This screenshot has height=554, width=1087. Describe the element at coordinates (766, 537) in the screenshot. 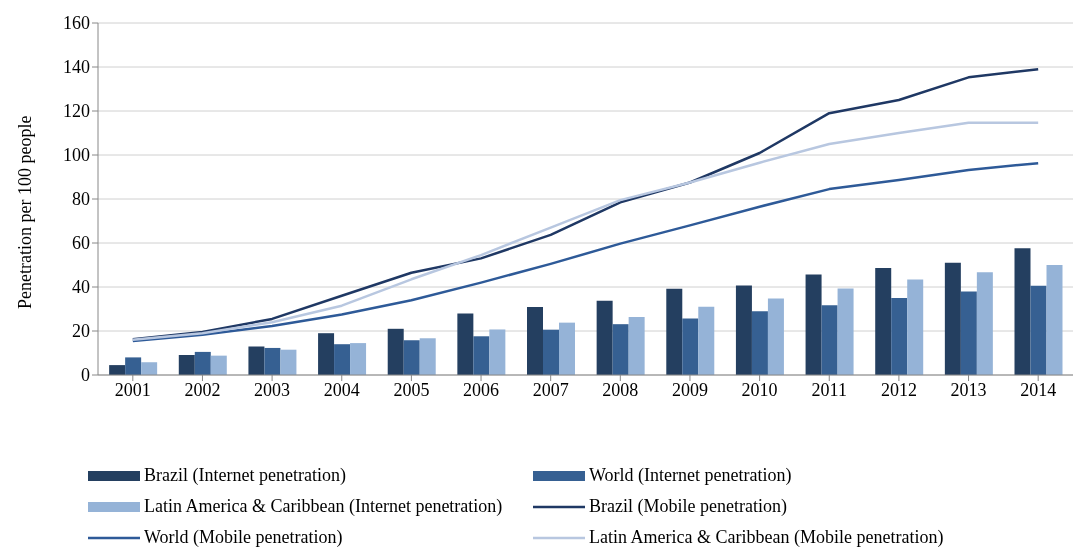

I see `legend-label: Latin America & Caribbean (Mobile penetration)` at that location.